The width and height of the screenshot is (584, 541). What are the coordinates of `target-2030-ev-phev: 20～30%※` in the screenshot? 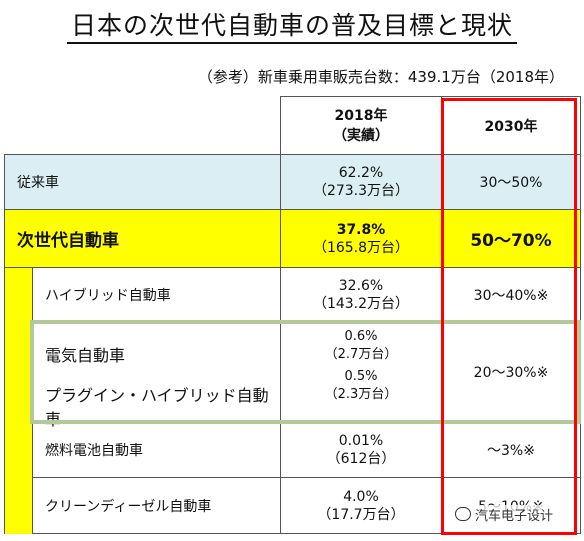 It's located at (511, 371).